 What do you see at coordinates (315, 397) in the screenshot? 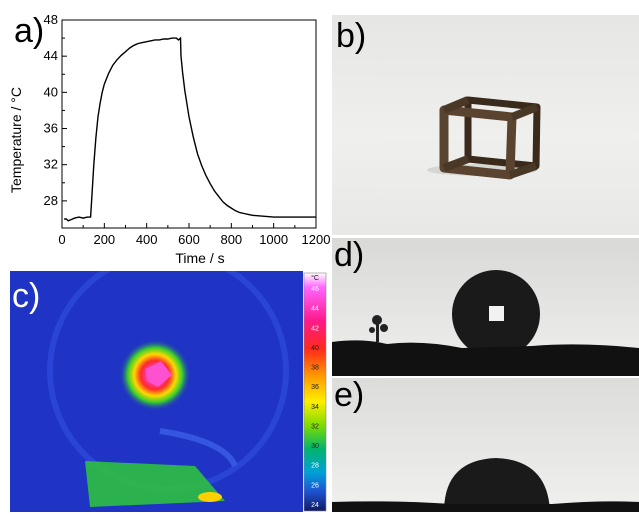
I see `color-scale-ticks: 46 44 42 40 38 36 34 32 30 28 26 24` at bounding box center [315, 397].